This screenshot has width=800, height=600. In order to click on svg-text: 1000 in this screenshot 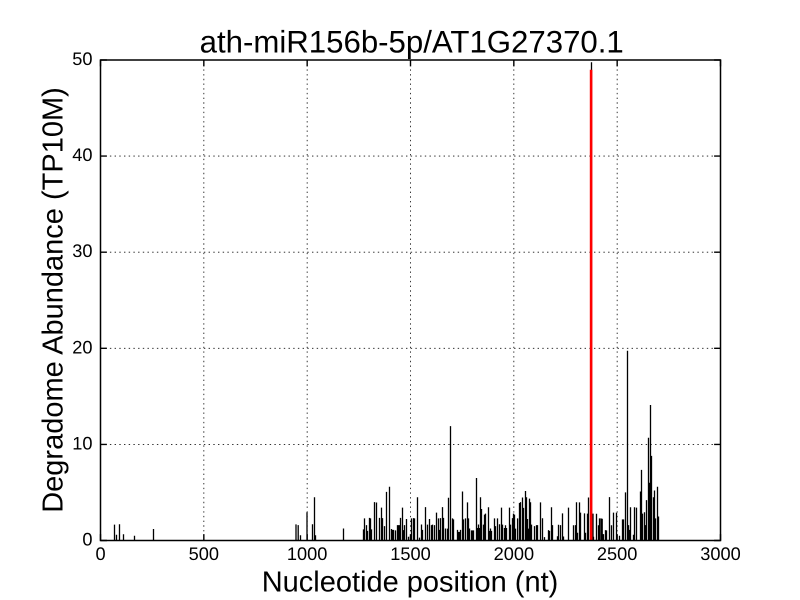, I will do `click(307, 554)`.